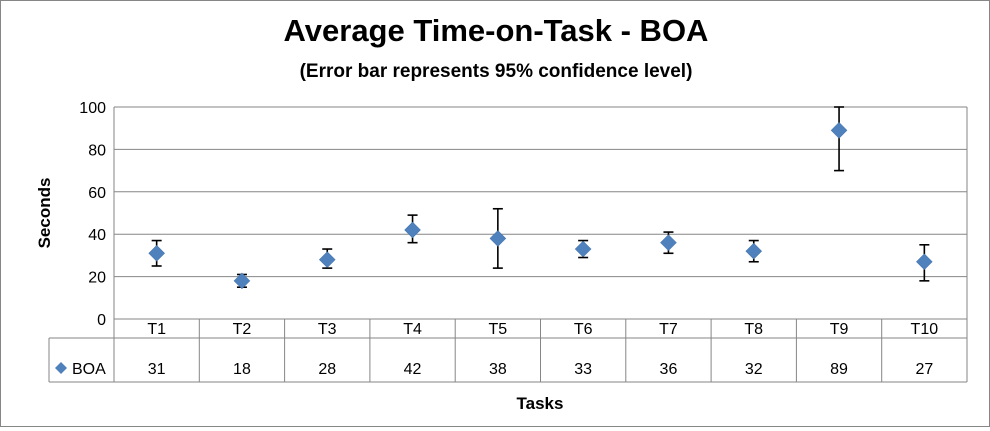 The width and height of the screenshot is (990, 431). What do you see at coordinates (413, 369) in the screenshot?
I see `data-table-value: 42` at bounding box center [413, 369].